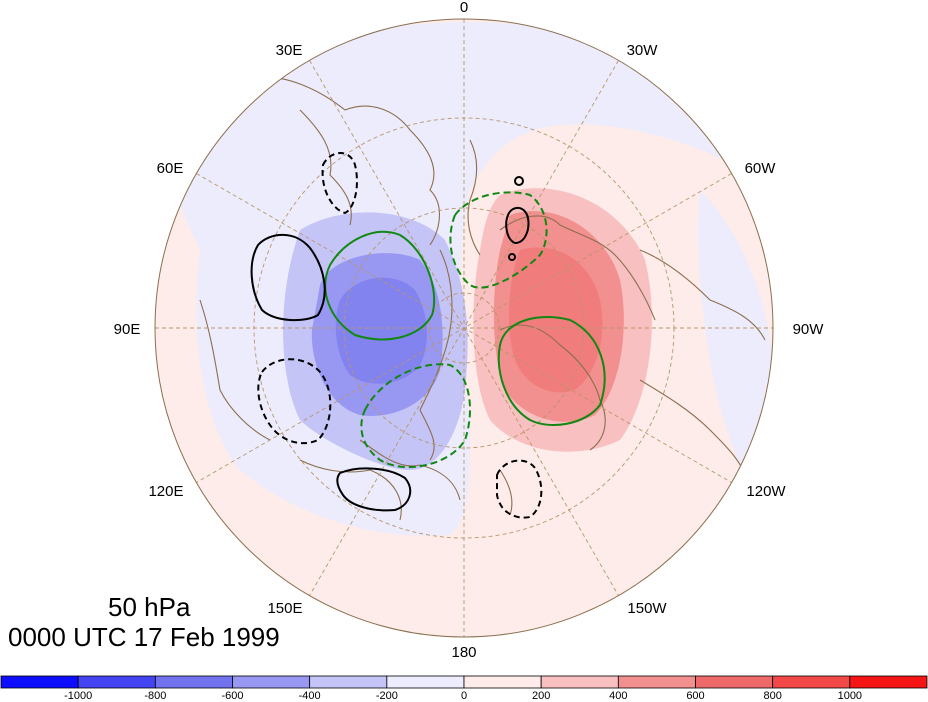 This screenshot has height=702, width=928. I want to click on timestamp-label: 0000 UTC 17 Feb 1999, so click(144, 637).